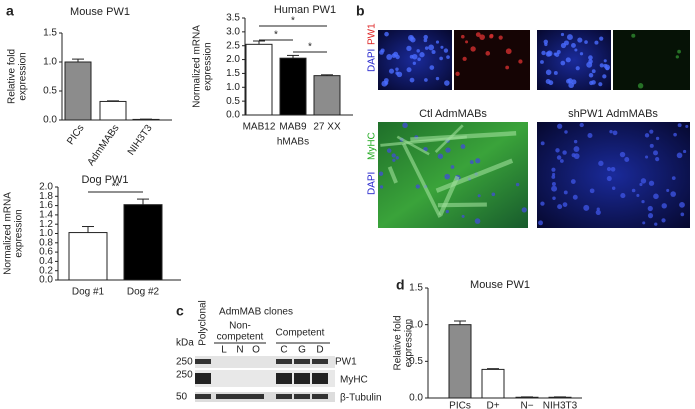  What do you see at coordinates (180, 311) in the screenshot?
I see `panel-label: c` at bounding box center [180, 311].